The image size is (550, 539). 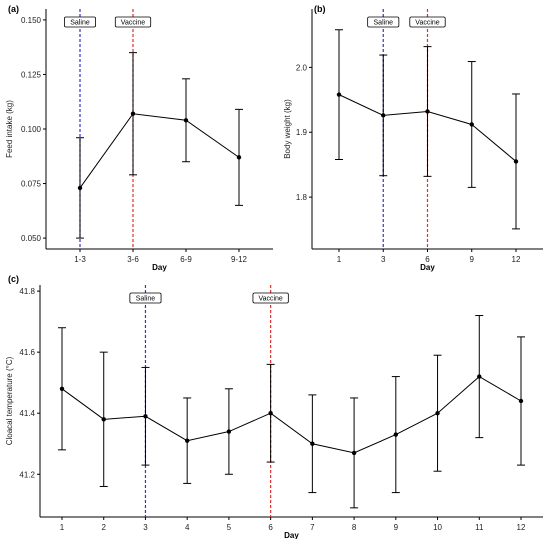 What do you see at coordinates (27, 413) in the screenshot?
I see `y-tick-label: 41.4` at bounding box center [27, 413].